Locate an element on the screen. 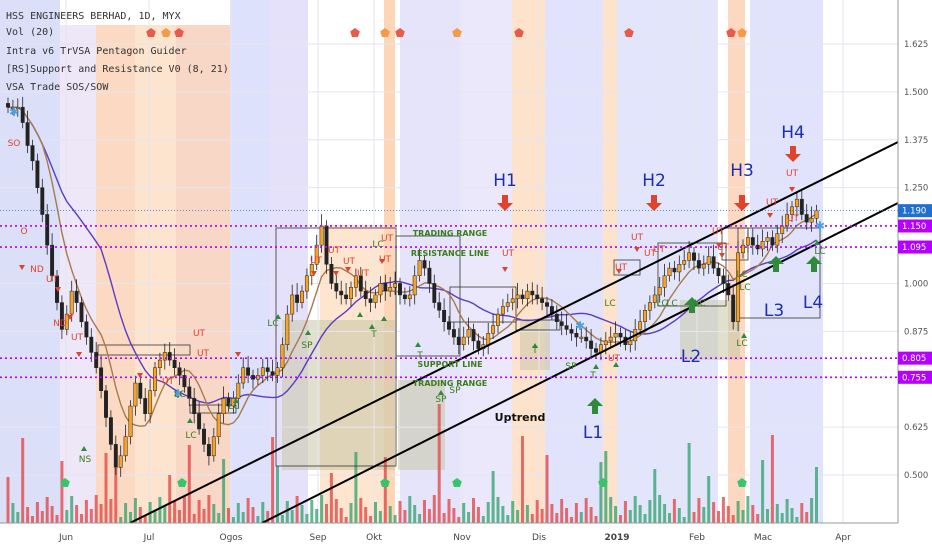 The width and height of the screenshot is (932, 550). indicator-label-support-resistance: [RS]Support and Resistance V0 (8, 21) is located at coordinates (117, 69).